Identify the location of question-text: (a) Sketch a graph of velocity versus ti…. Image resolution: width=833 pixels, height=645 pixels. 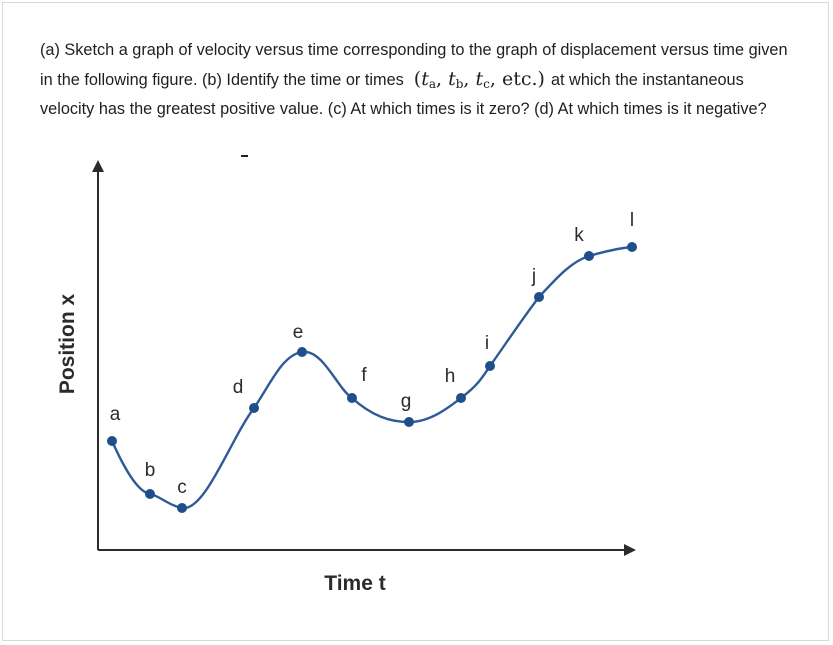
(420, 80).